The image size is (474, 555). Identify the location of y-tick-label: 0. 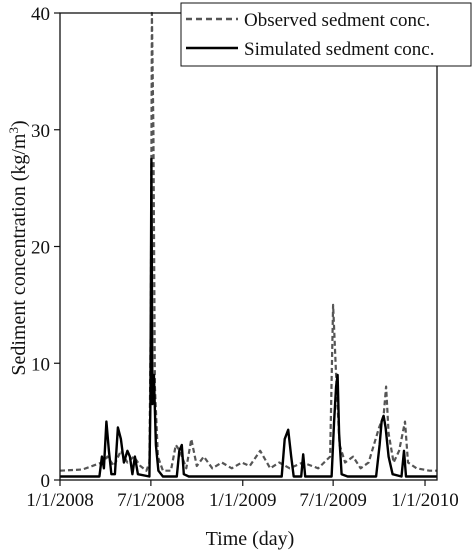
(46, 481).